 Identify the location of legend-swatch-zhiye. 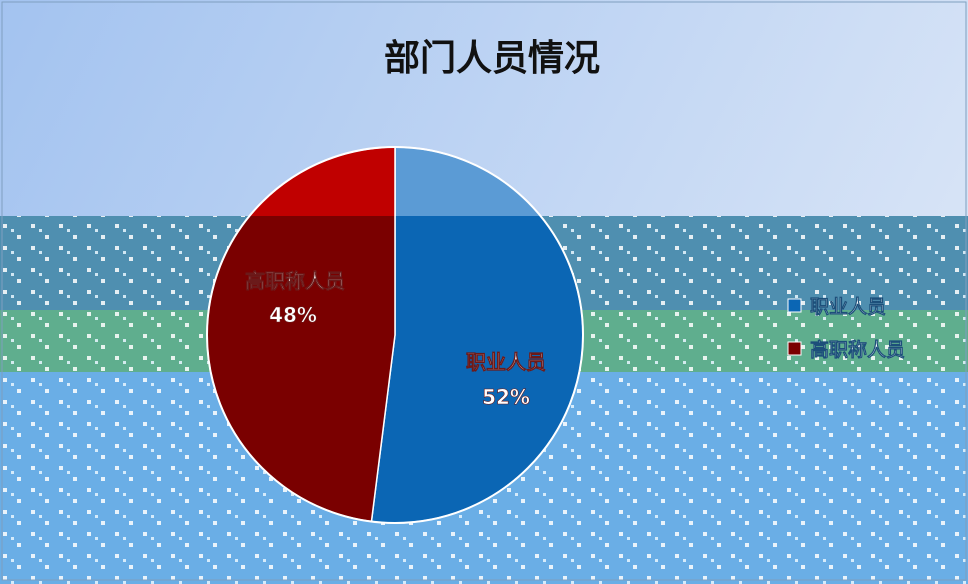
(794, 305).